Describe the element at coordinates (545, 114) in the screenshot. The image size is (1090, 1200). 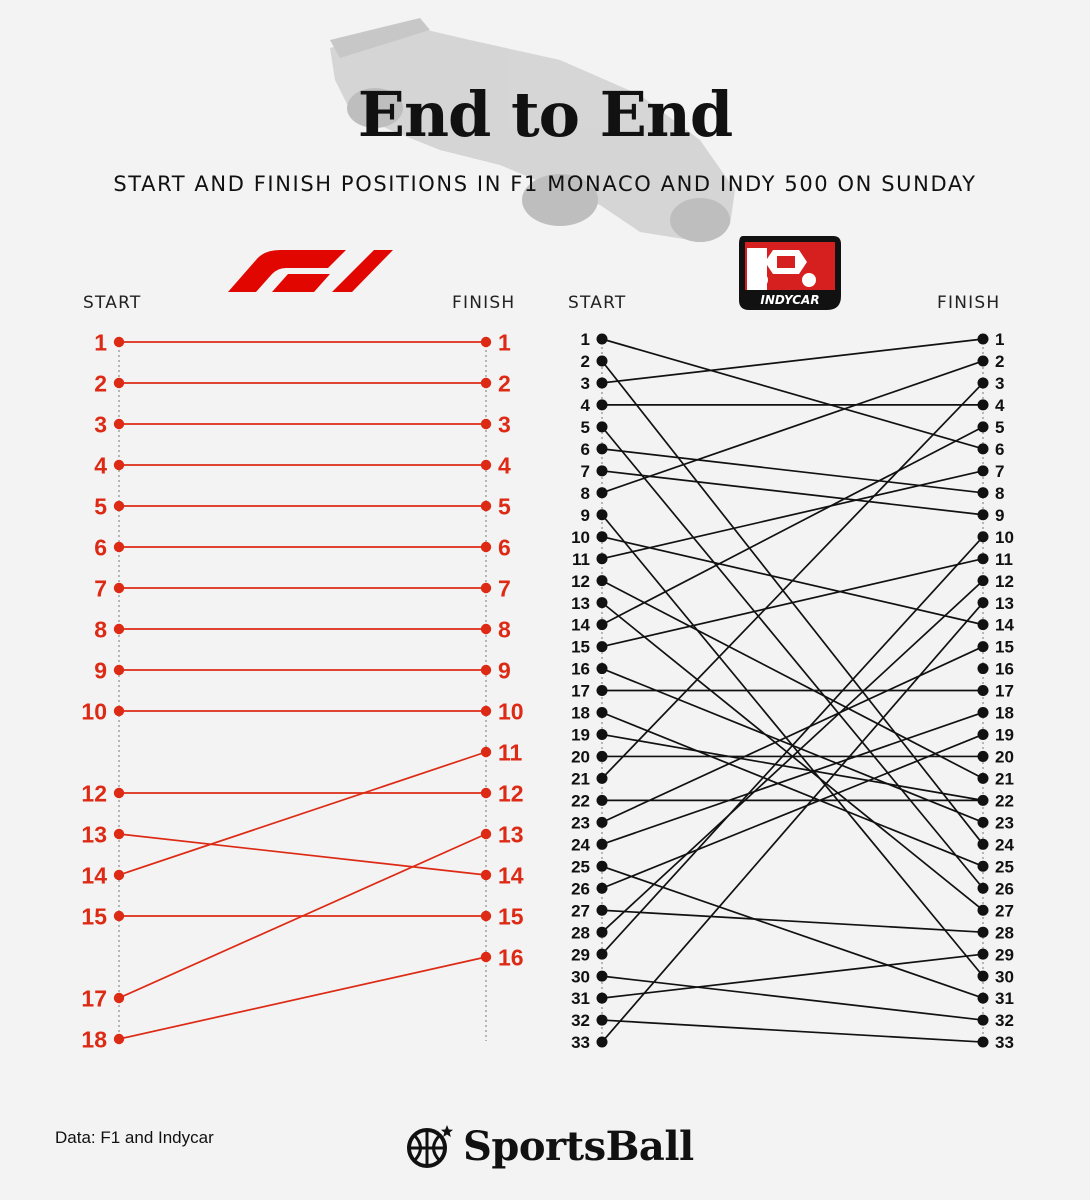
I see `page-title: End to End` at that location.